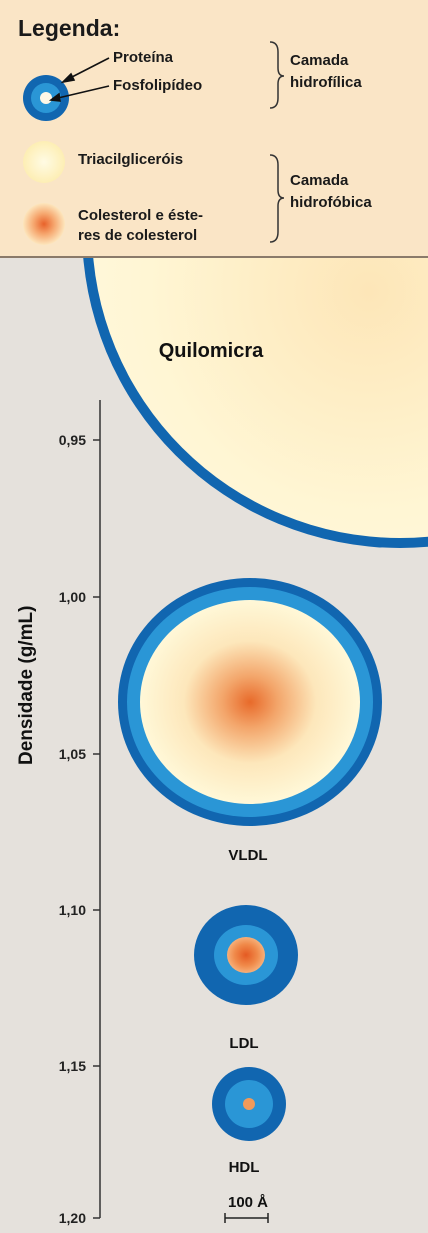 The width and height of the screenshot is (428, 1233). I want to click on hydrophilic-layer-icon, so click(46, 98).